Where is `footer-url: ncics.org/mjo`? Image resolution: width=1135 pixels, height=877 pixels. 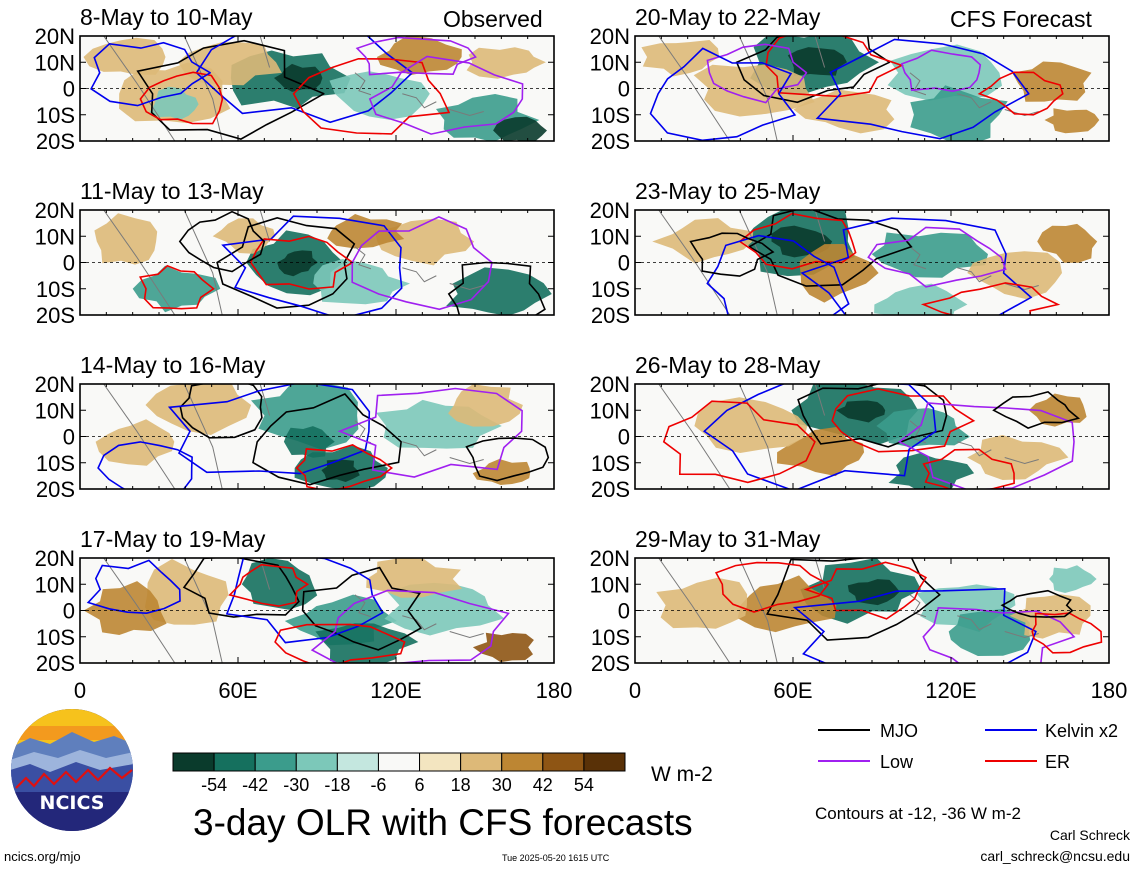
footer-url: ncics.org/mjo is located at coordinates (42, 856).